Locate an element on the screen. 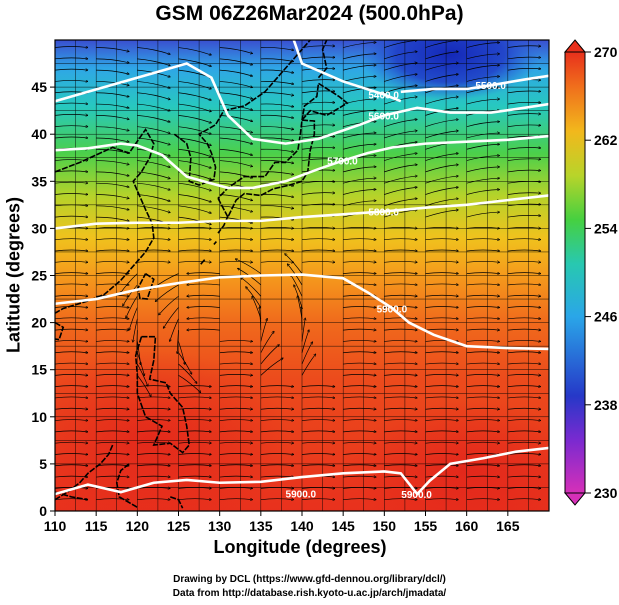 The width and height of the screenshot is (619, 605). contour-label: 5900.0 is located at coordinates (392, 309).